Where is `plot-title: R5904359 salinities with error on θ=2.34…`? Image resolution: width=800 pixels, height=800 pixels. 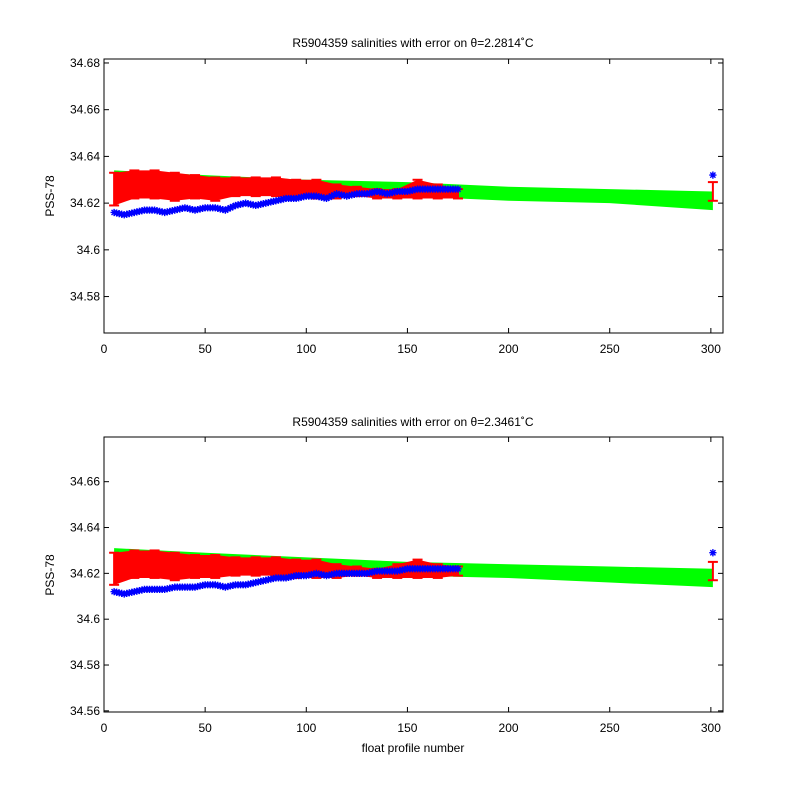
plot-title: R5904359 salinities with error on θ=2.34… is located at coordinates (412, 422).